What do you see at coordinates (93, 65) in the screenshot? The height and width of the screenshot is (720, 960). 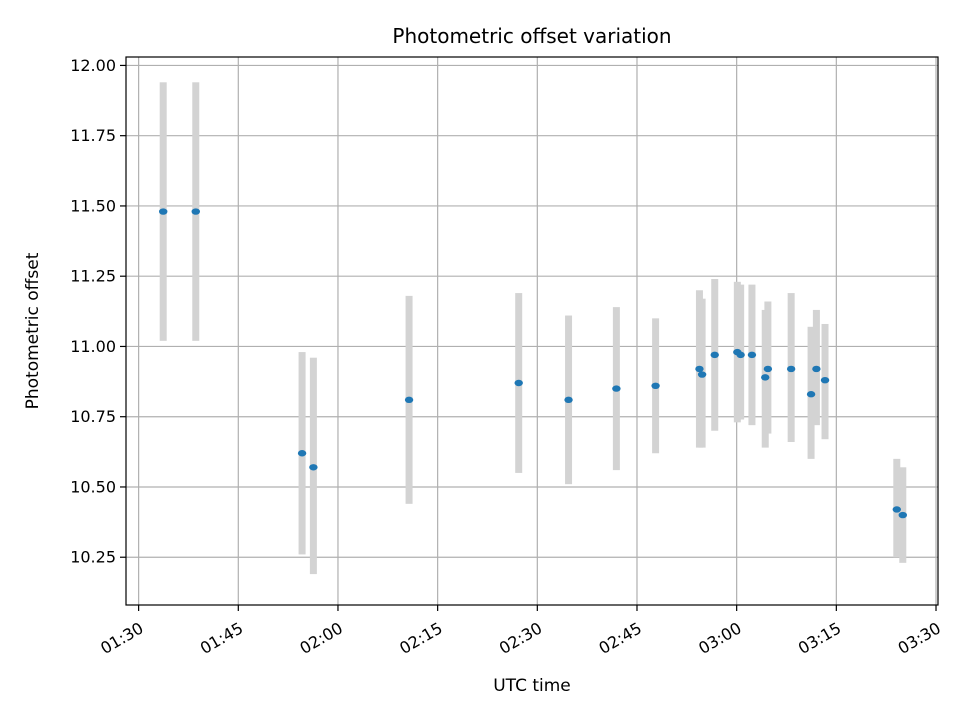 I see `y-tick-label: 12.00` at bounding box center [93, 65].